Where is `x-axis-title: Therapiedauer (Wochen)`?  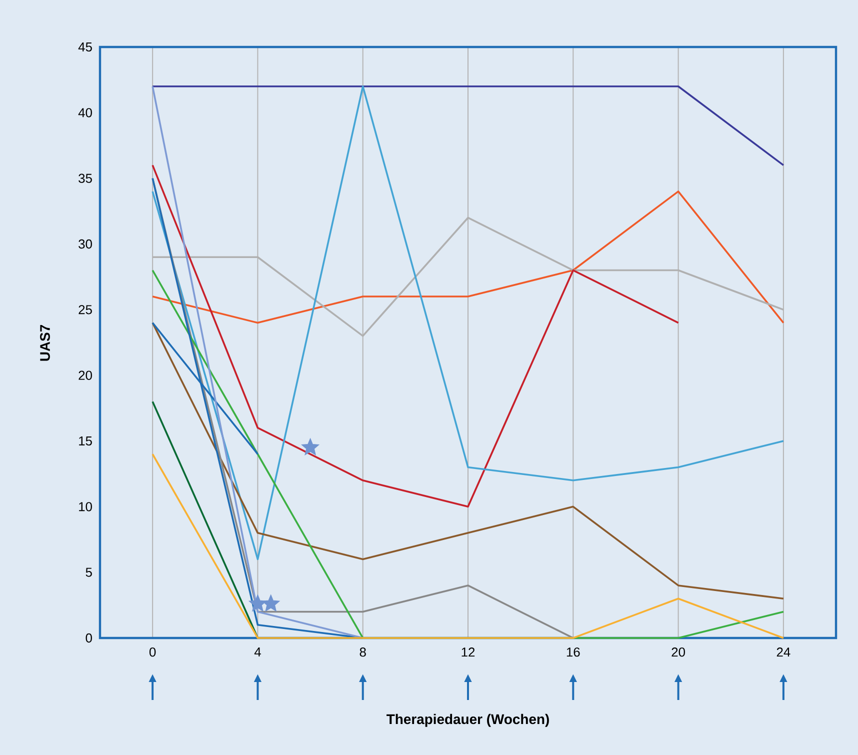 x-axis-title: Therapiedauer (Wochen) is located at coordinates (467, 720).